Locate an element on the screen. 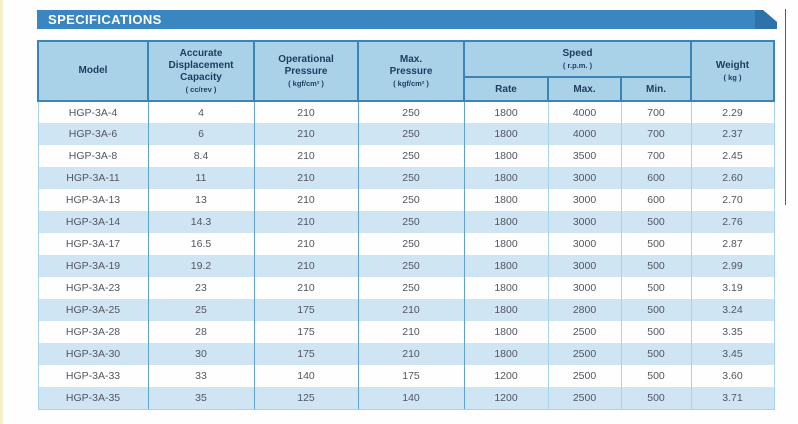 The width and height of the screenshot is (798, 424). value-cell: 6 is located at coordinates (200, 134).